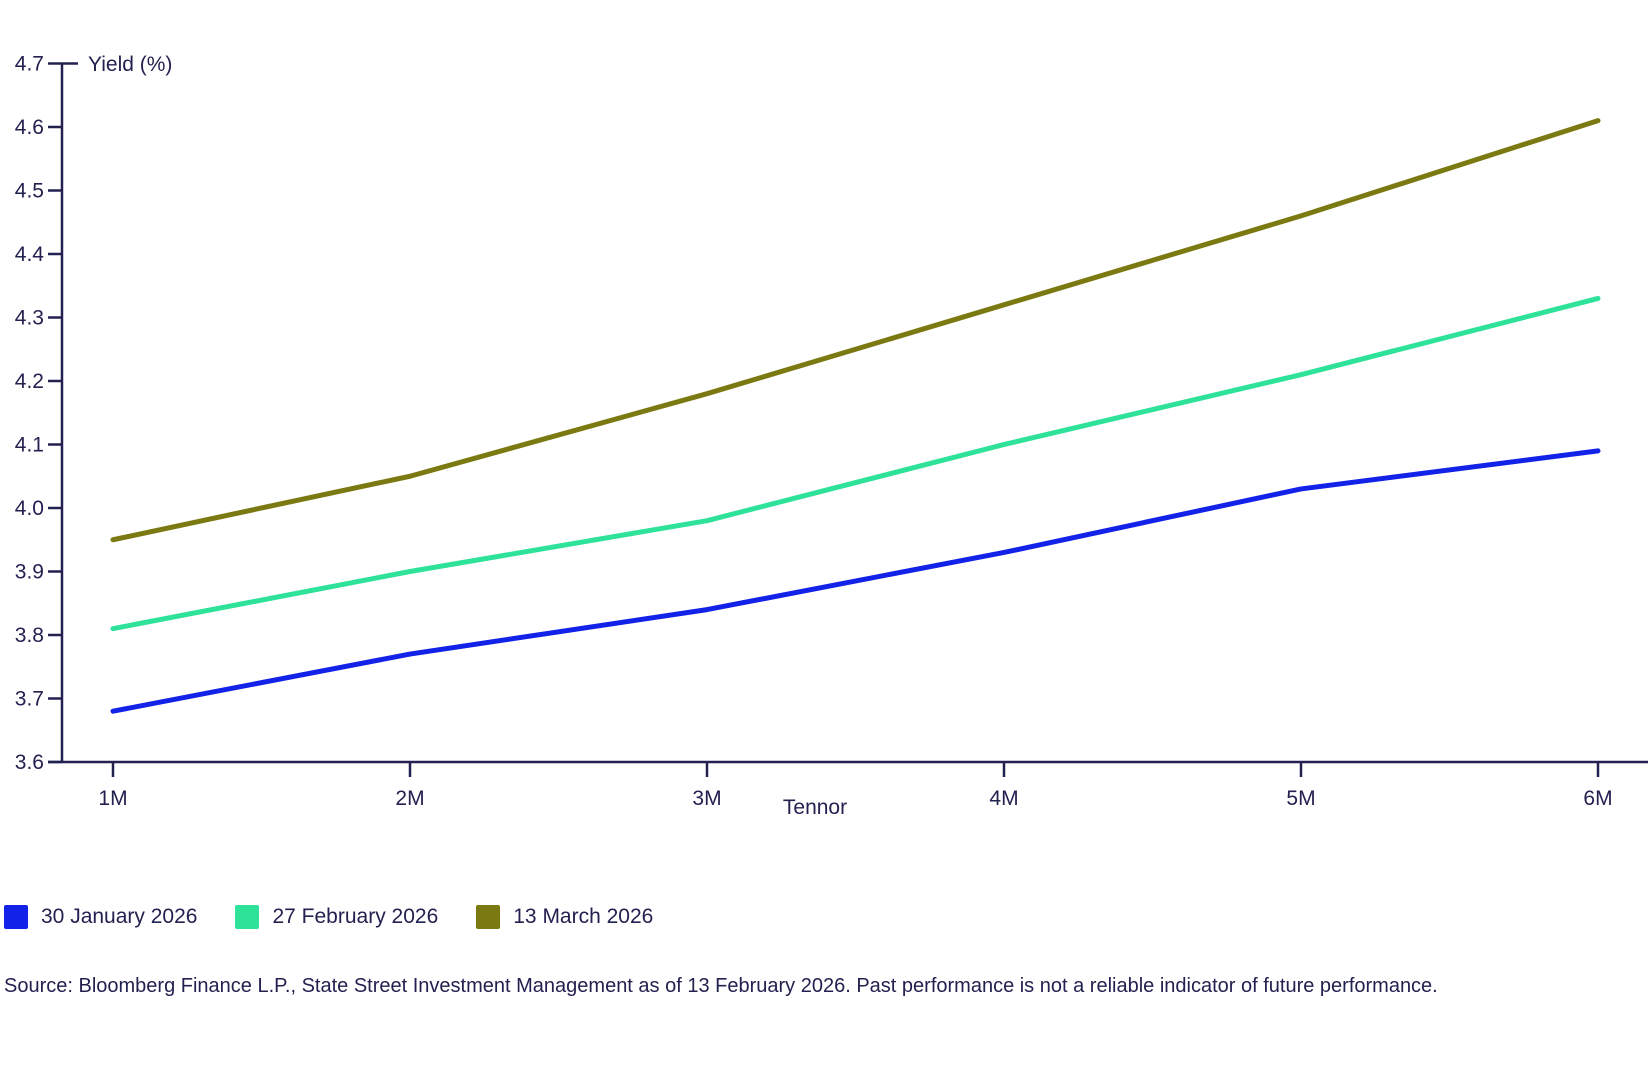  I want to click on x-tick-label: 5M, so click(1300, 798).